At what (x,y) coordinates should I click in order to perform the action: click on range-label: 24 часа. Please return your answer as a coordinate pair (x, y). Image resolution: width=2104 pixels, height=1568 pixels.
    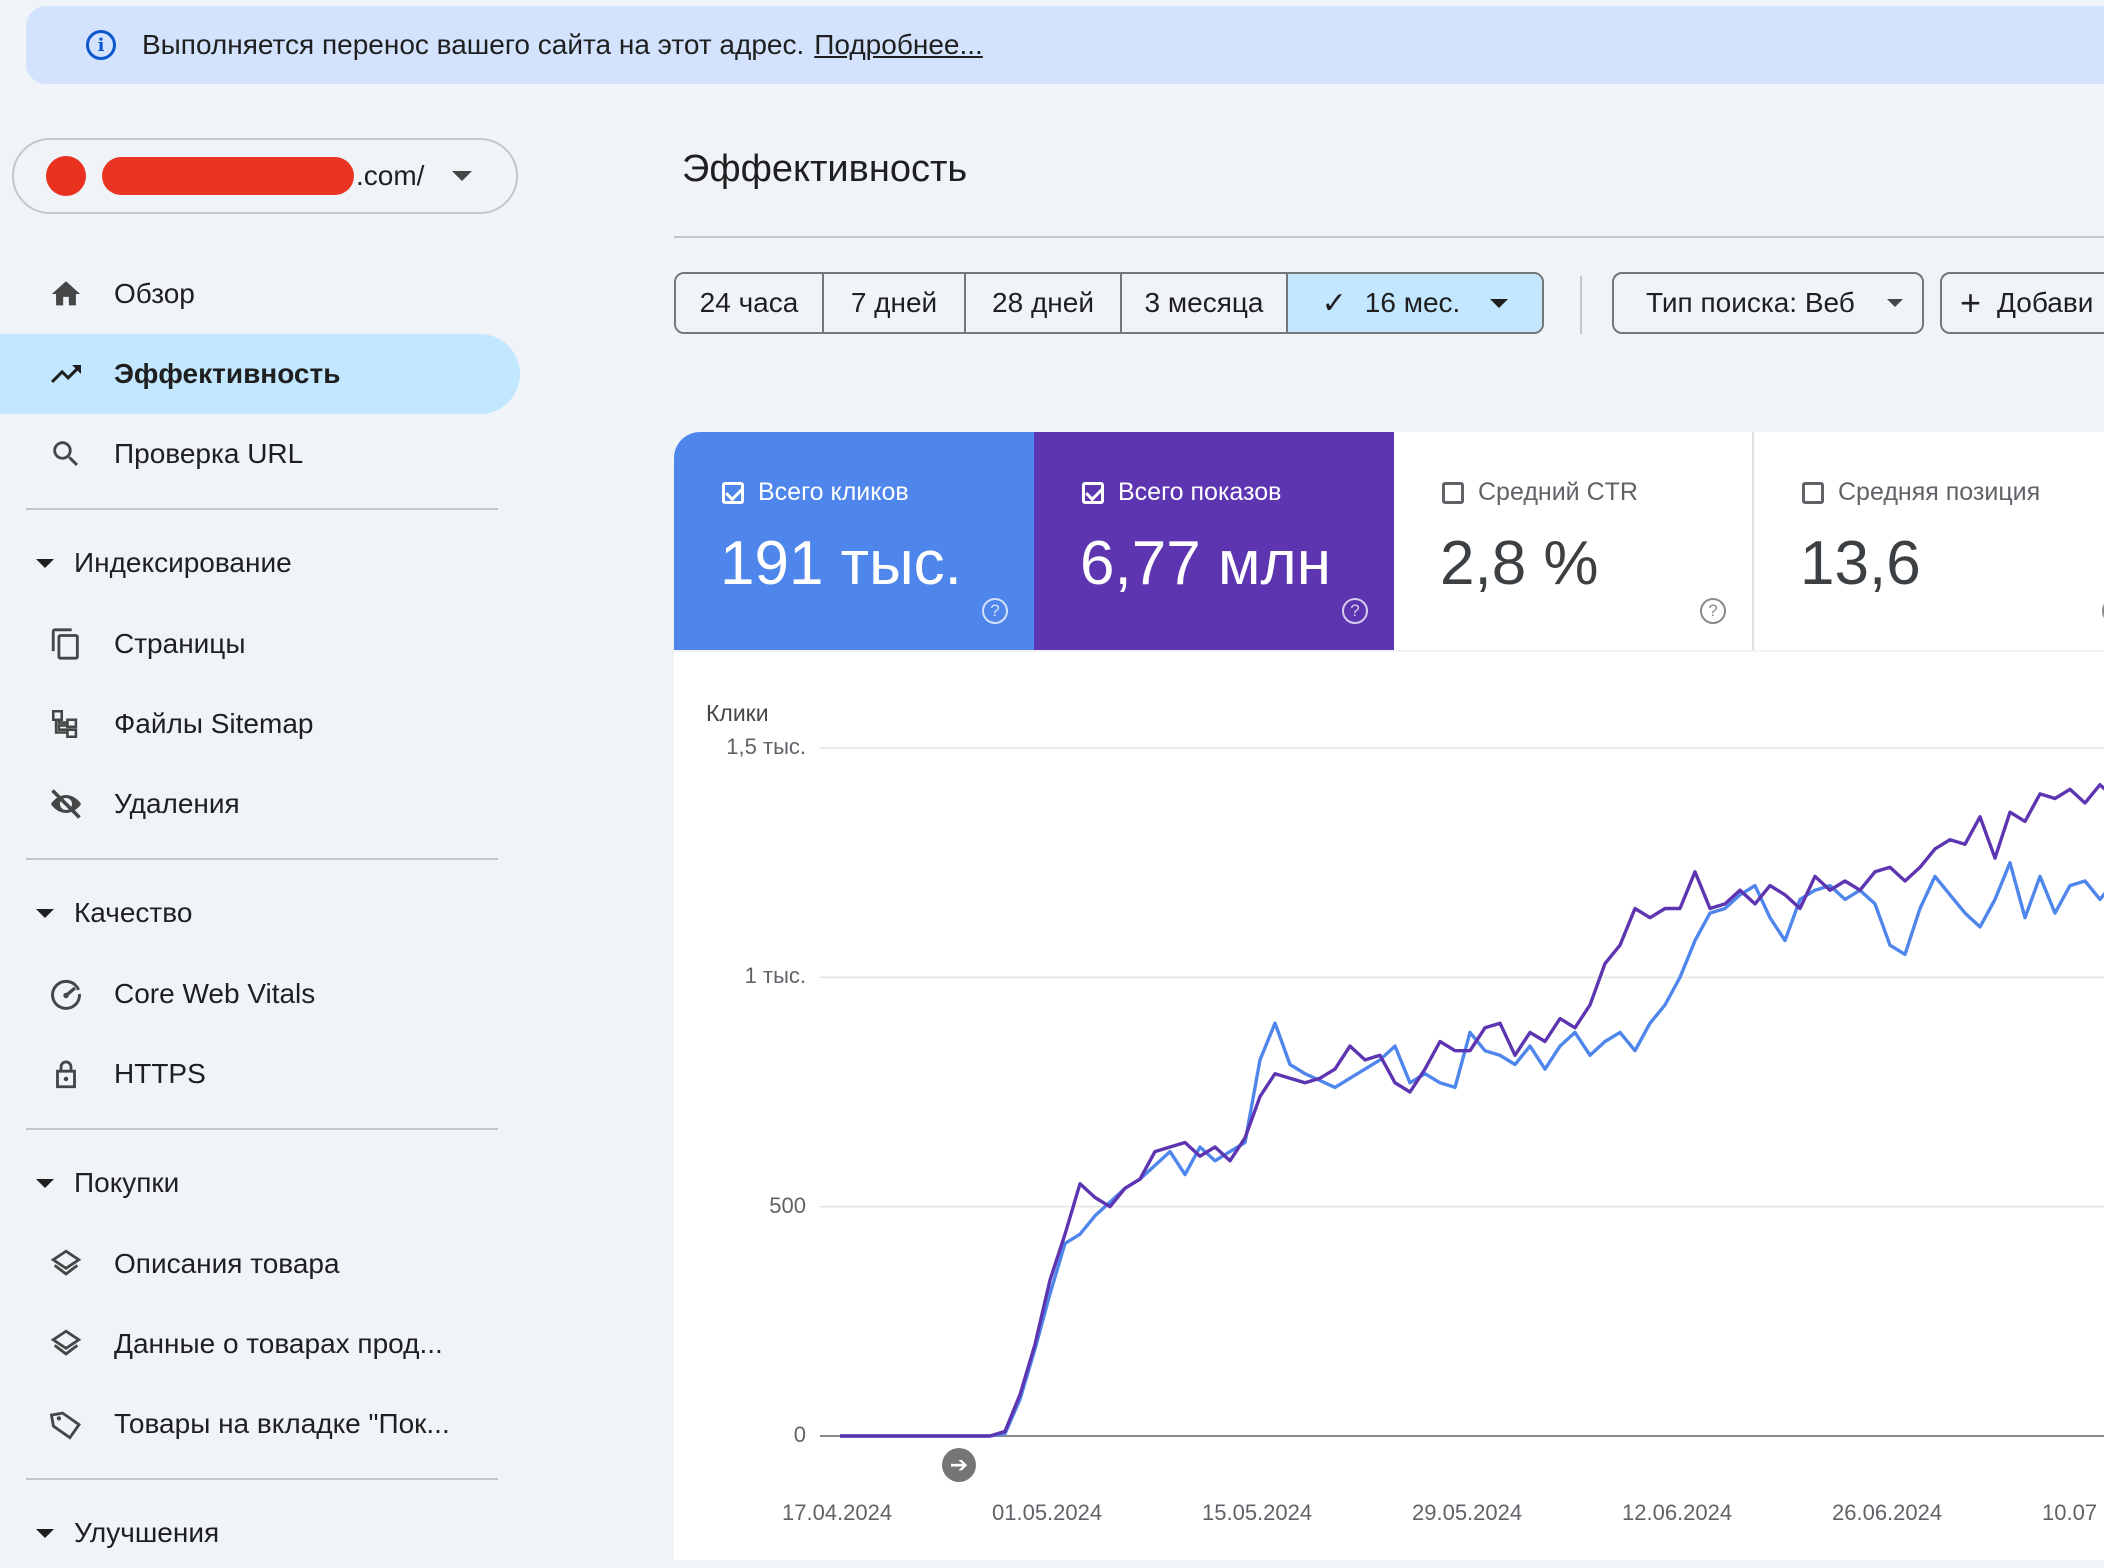
    Looking at the image, I should click on (749, 302).